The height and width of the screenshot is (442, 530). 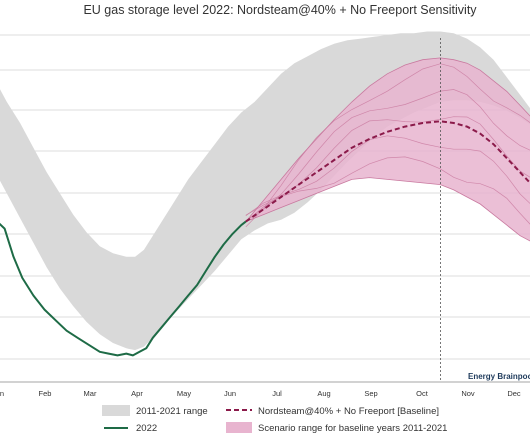 What do you see at coordinates (123, 288) in the screenshot?
I see `line-2022` at bounding box center [123, 288].